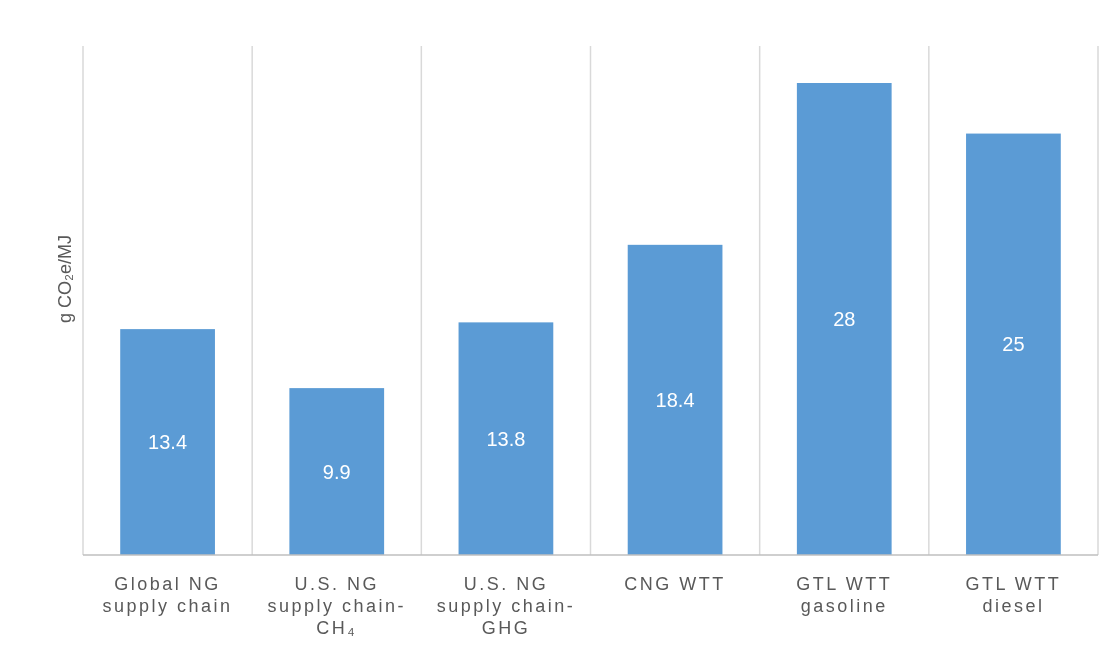 Image resolution: width=1116 pixels, height=652 pixels. I want to click on data-label: 13.4, so click(168, 442).